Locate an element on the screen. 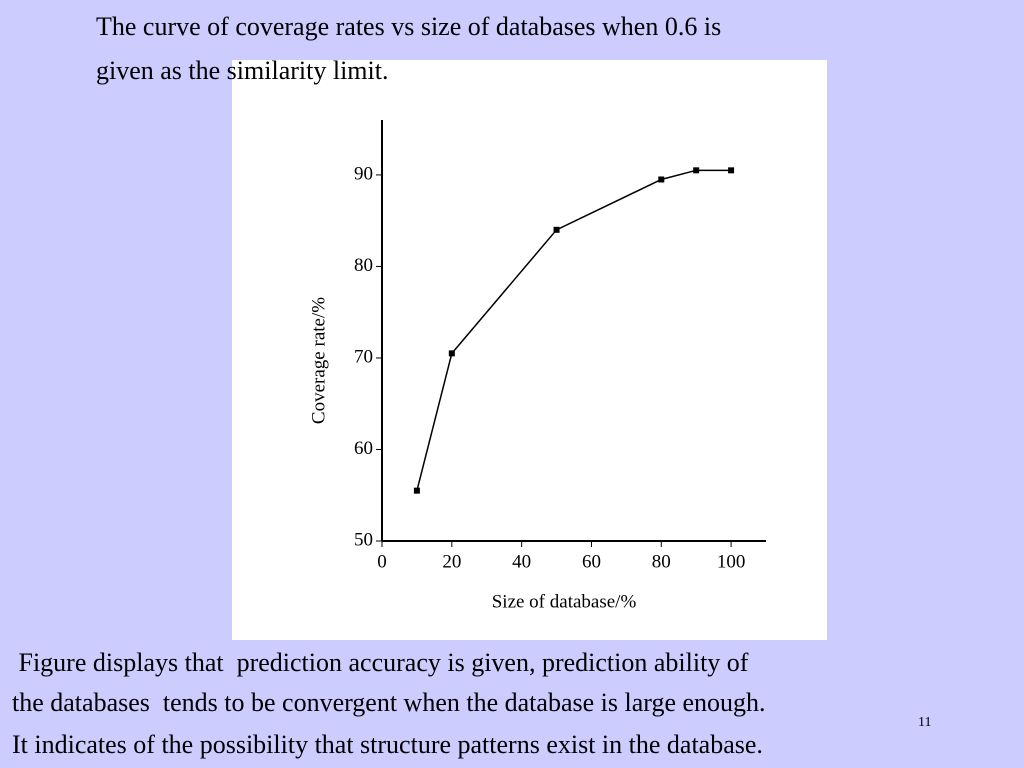 This screenshot has height=768, width=1024. x-tick-label: 20 is located at coordinates (451, 561).